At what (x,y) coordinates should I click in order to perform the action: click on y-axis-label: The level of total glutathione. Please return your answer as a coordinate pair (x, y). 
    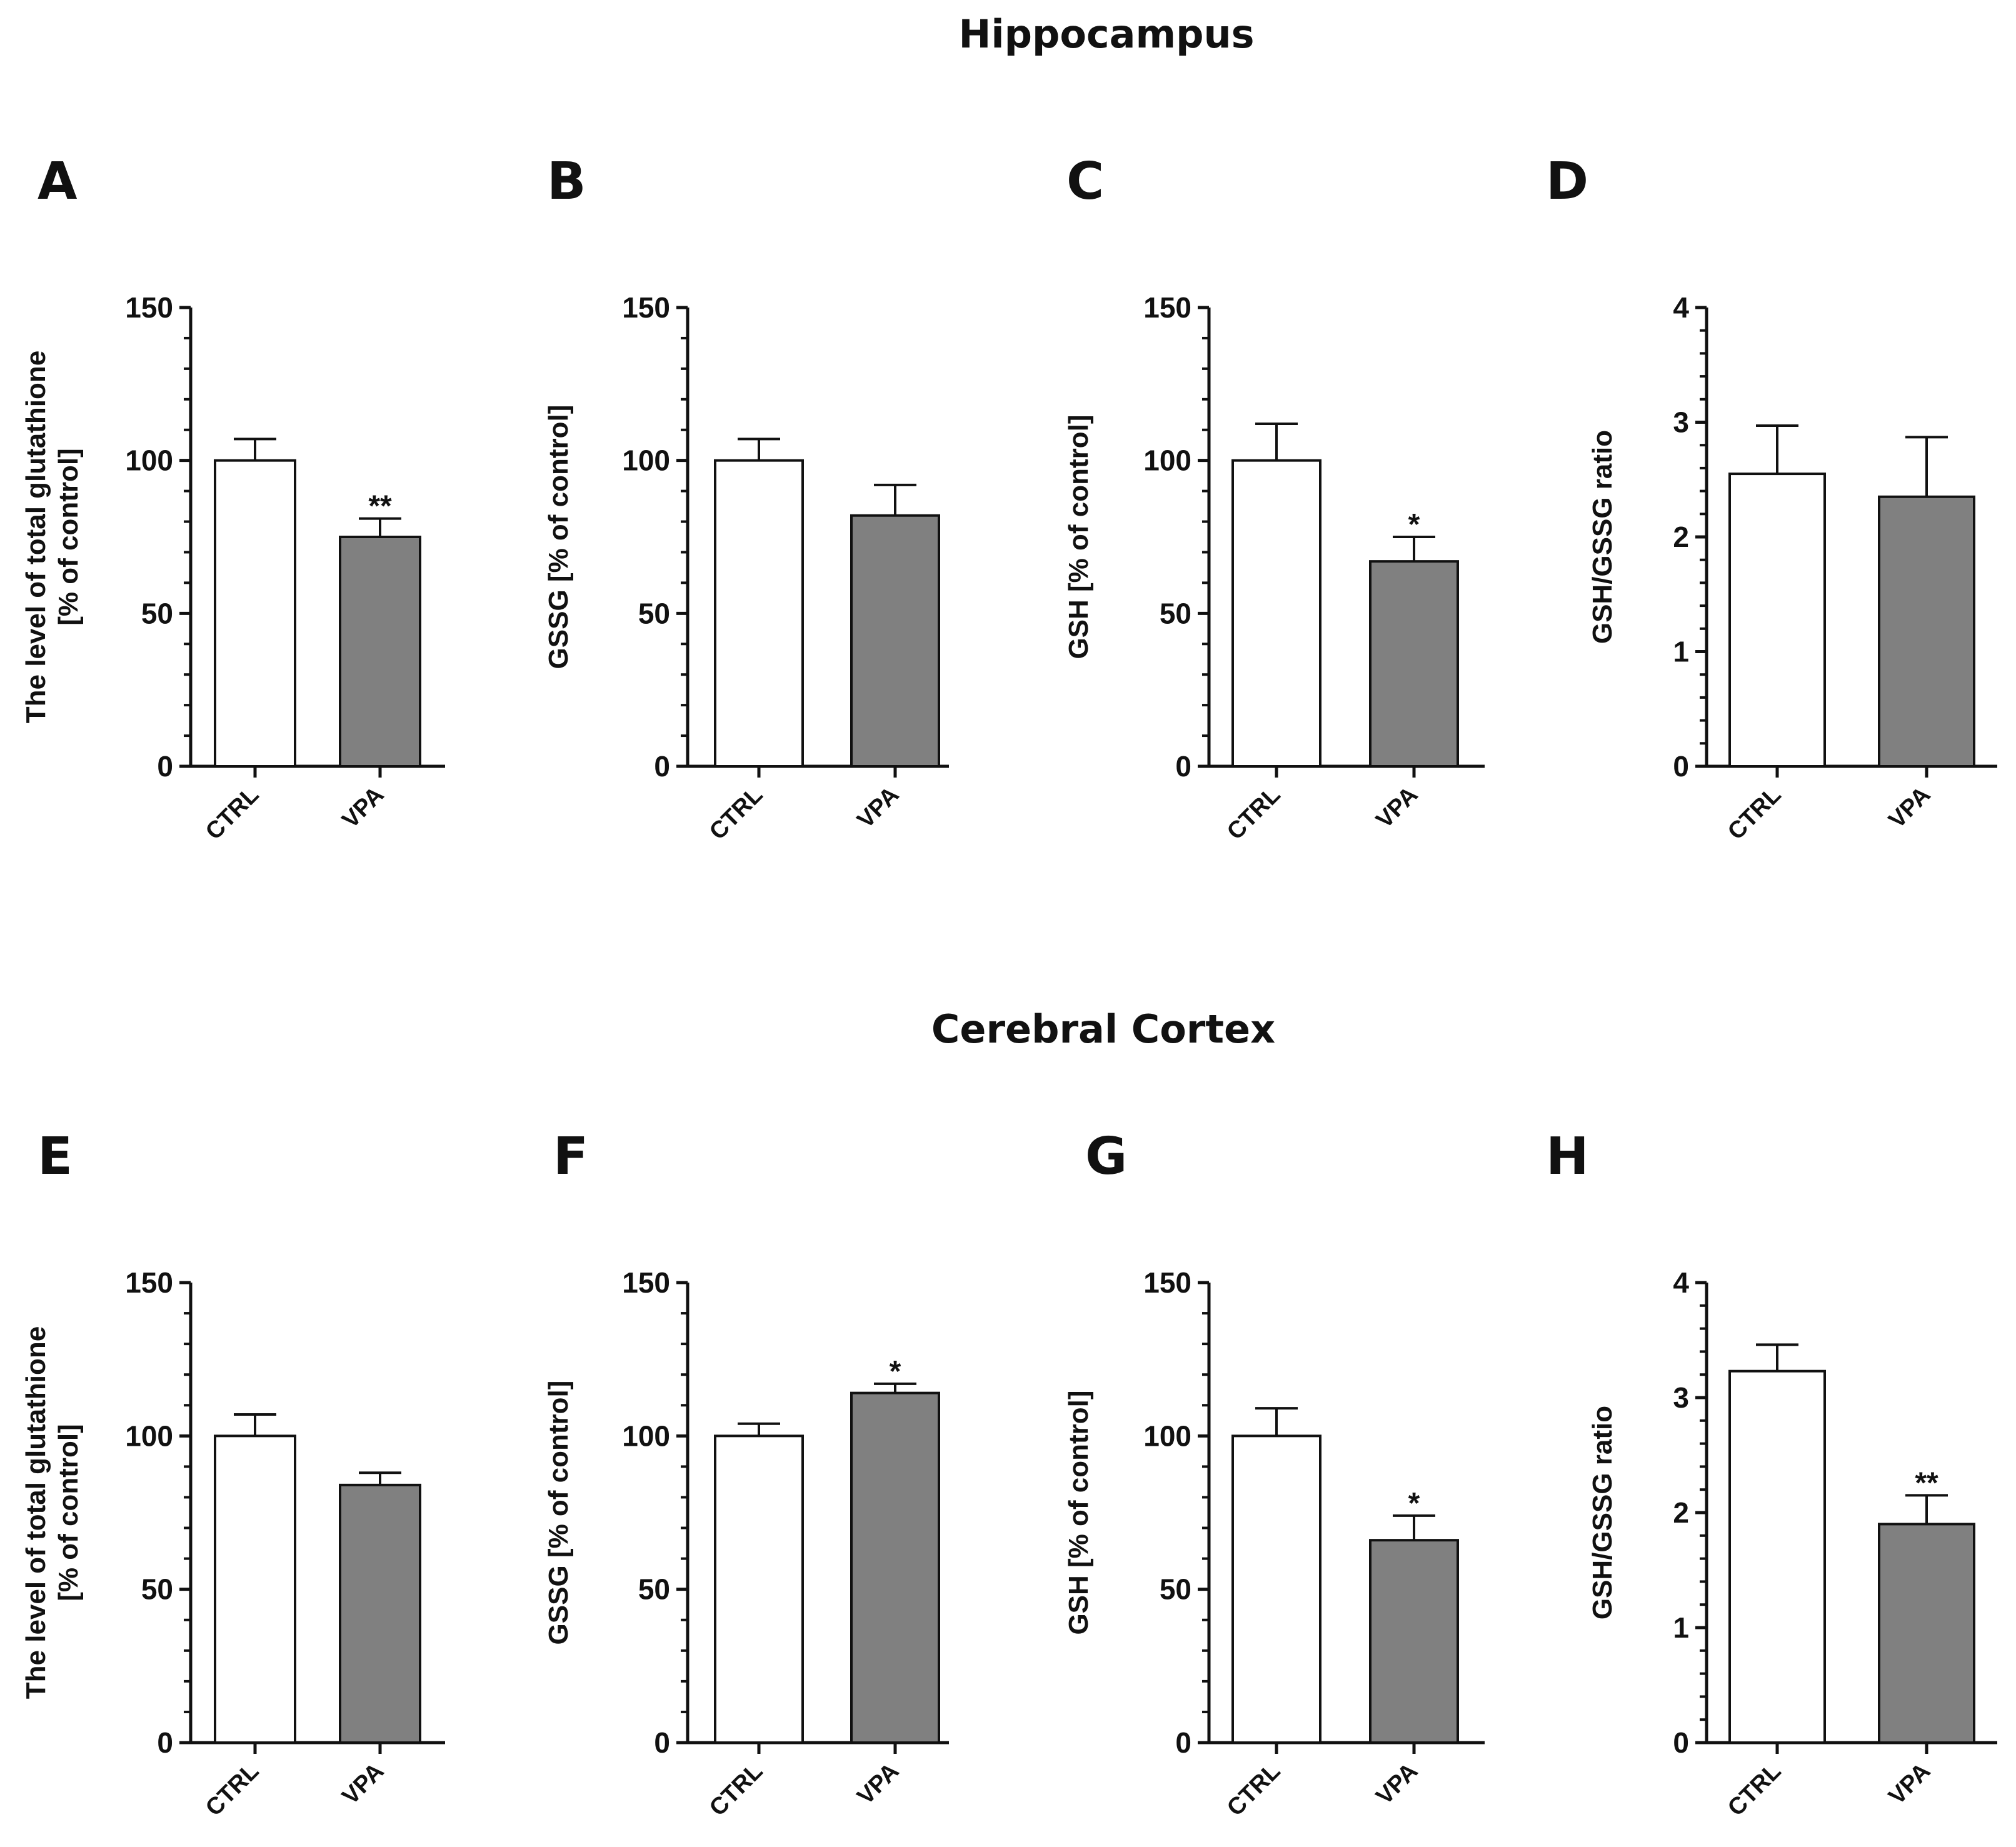
    Looking at the image, I should click on (36, 1512).